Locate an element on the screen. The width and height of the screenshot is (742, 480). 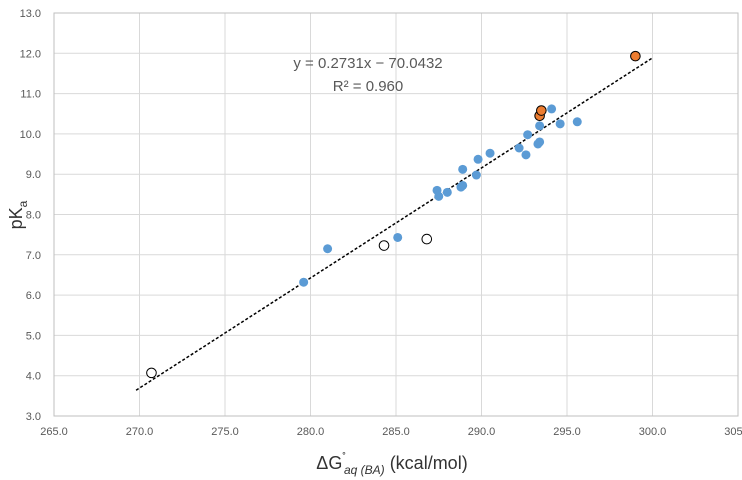
y-tick-label: 5.0 is located at coordinates (33, 336).